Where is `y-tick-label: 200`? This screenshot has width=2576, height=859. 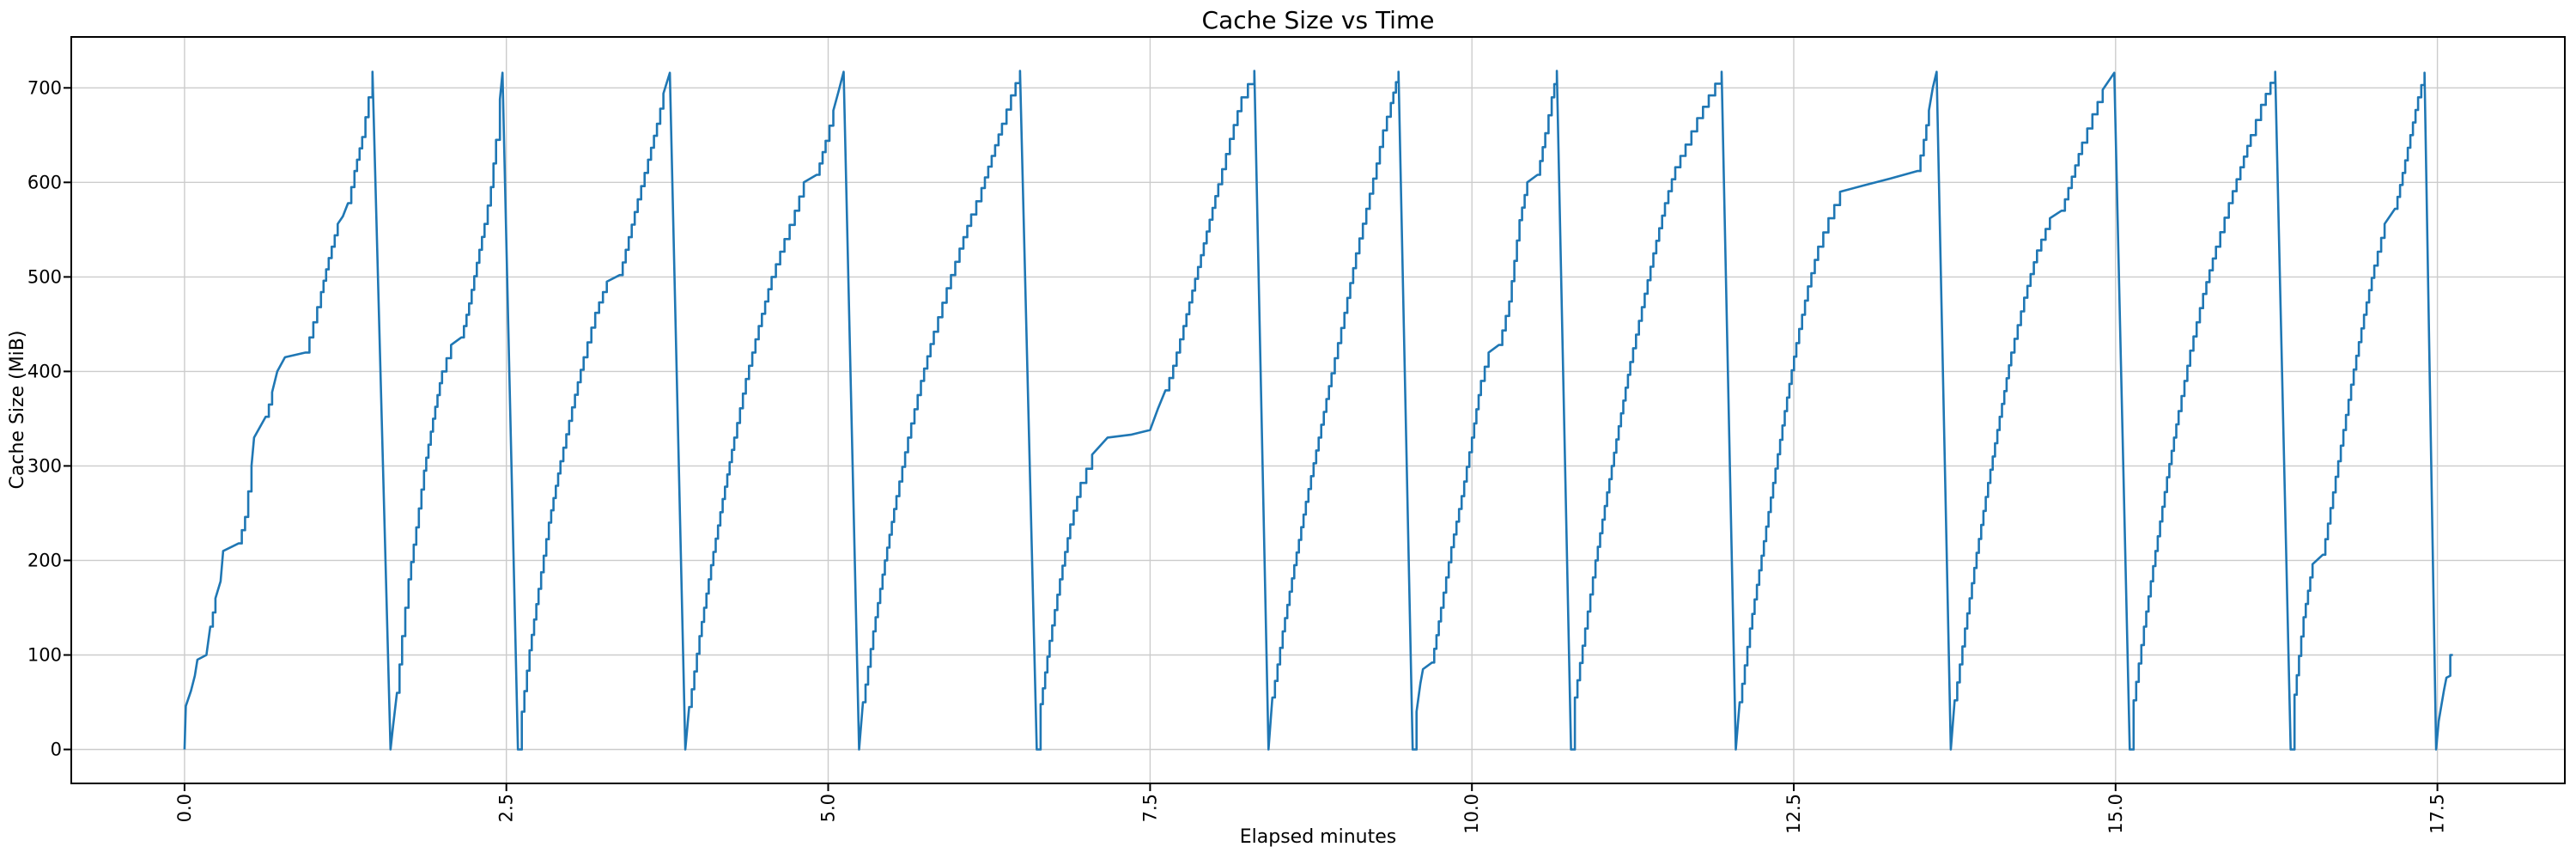 y-tick-label: 200 is located at coordinates (44, 560).